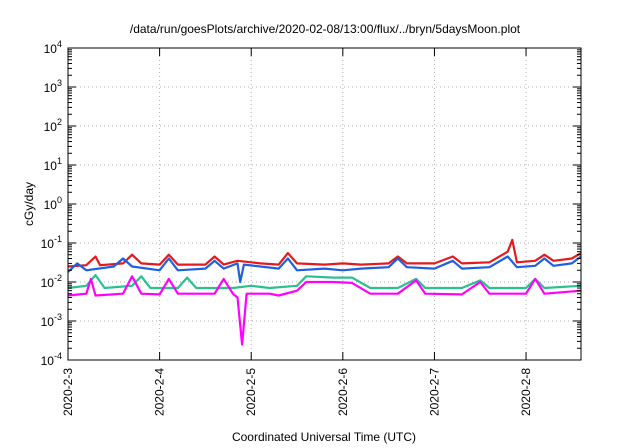 Image resolution: width=640 pixels, height=448 pixels. Describe the element at coordinates (53, 164) in the screenshot. I see `y-tick-label: 10¹` at that location.